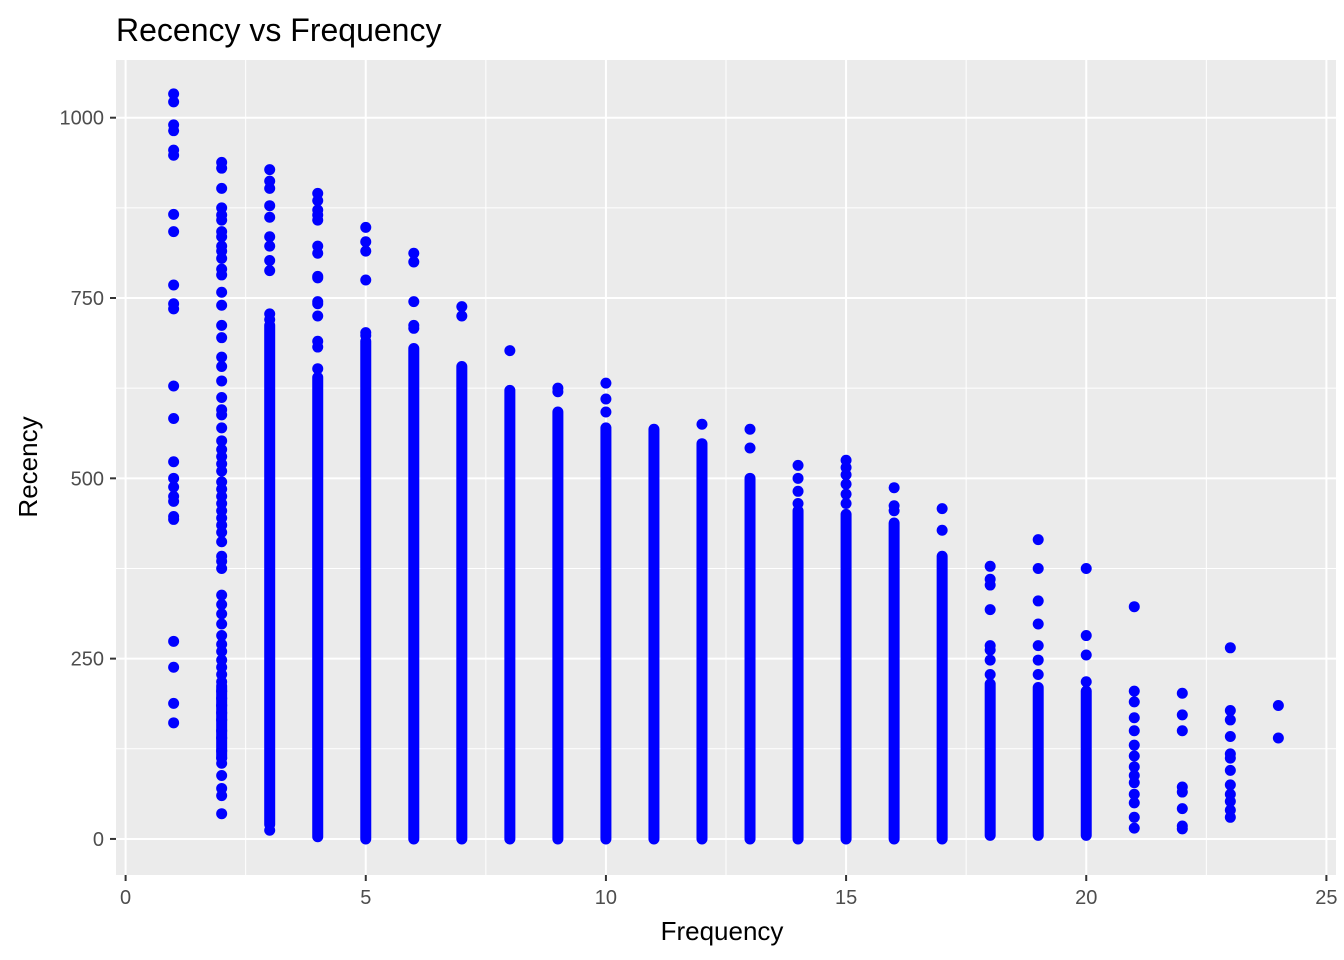 The width and height of the screenshot is (1344, 960). I want to click on y-tick-label: 500, so click(87, 479).